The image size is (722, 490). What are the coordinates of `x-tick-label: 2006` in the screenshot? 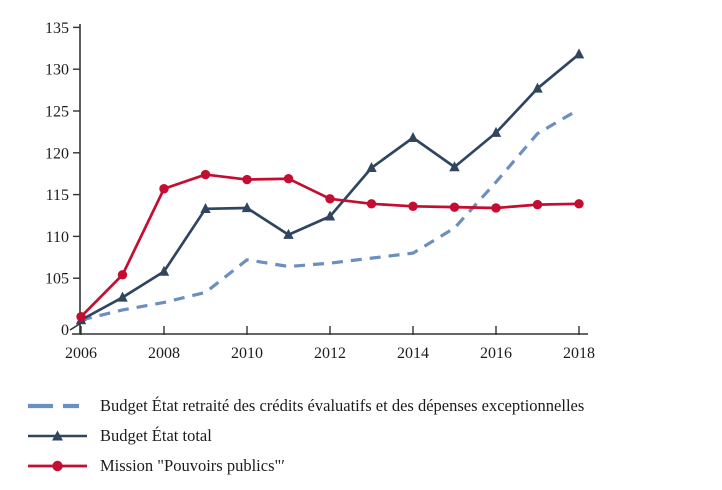 It's located at (81, 353).